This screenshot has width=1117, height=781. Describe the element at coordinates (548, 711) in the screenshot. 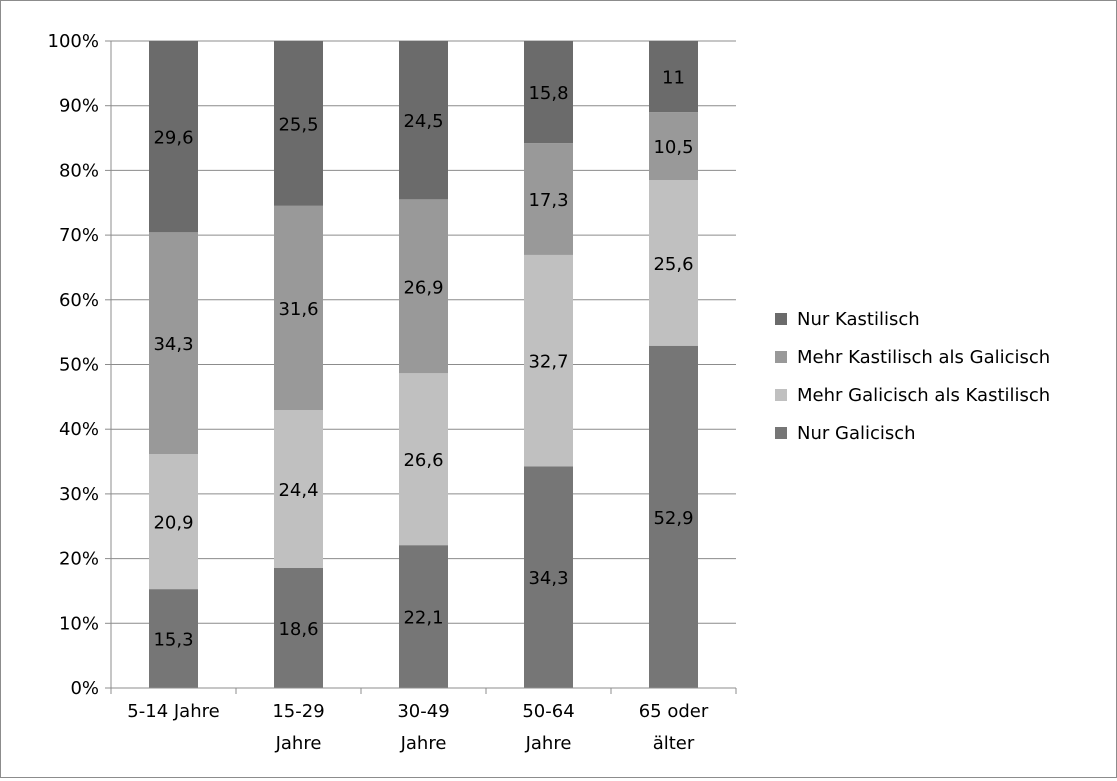

I see `x-tick-label: 50-64` at that location.